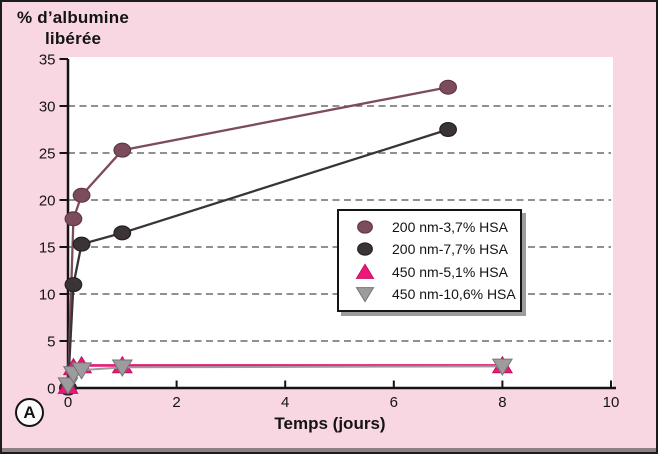 This screenshot has height=454, width=658. I want to click on y-tick-label: 20, so click(47, 201).